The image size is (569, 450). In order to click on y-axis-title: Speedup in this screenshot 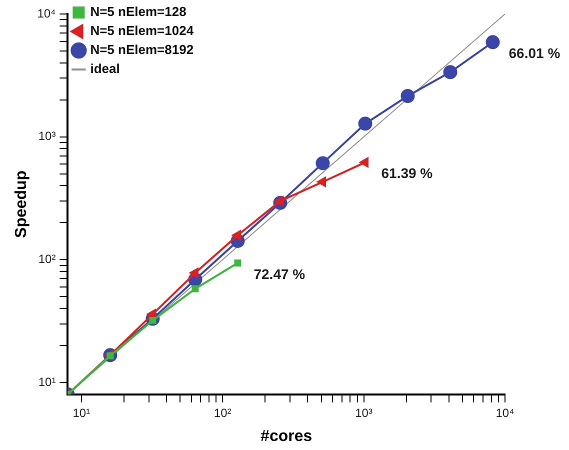, I will do `click(21, 204)`.